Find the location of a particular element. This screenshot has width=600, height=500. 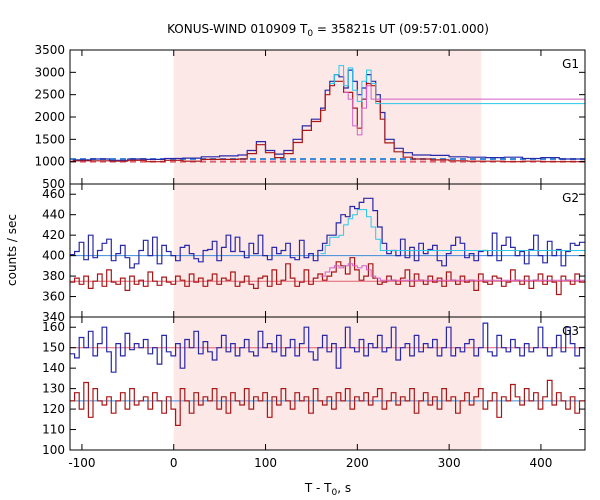

x-axis-label-subscript: 0 is located at coordinates (335, 493).